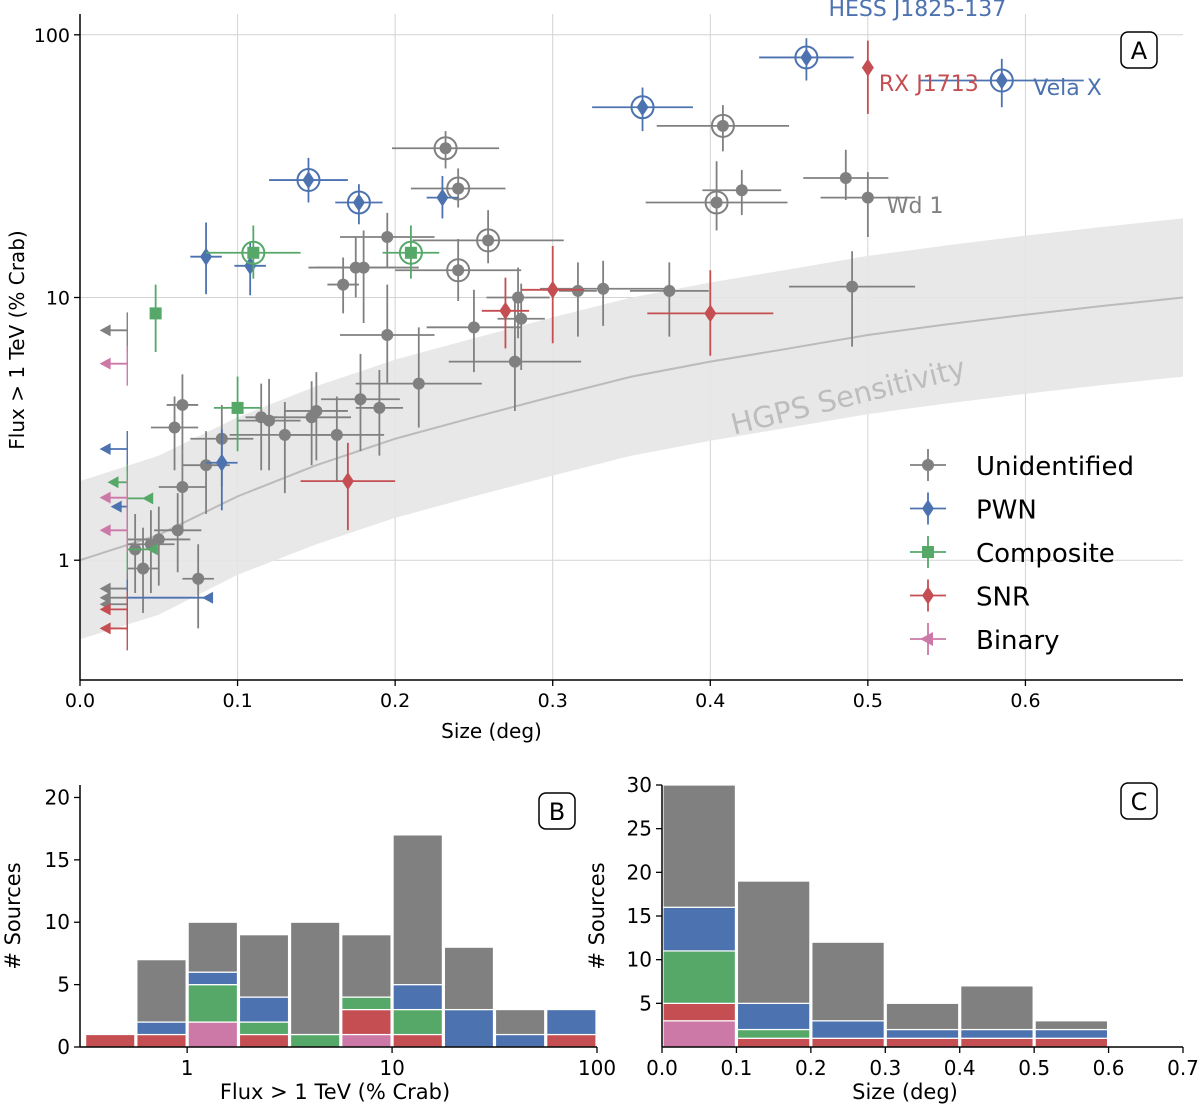  What do you see at coordinates (1006, 511) in the screenshot?
I see `legend-label: PWN` at bounding box center [1006, 511].